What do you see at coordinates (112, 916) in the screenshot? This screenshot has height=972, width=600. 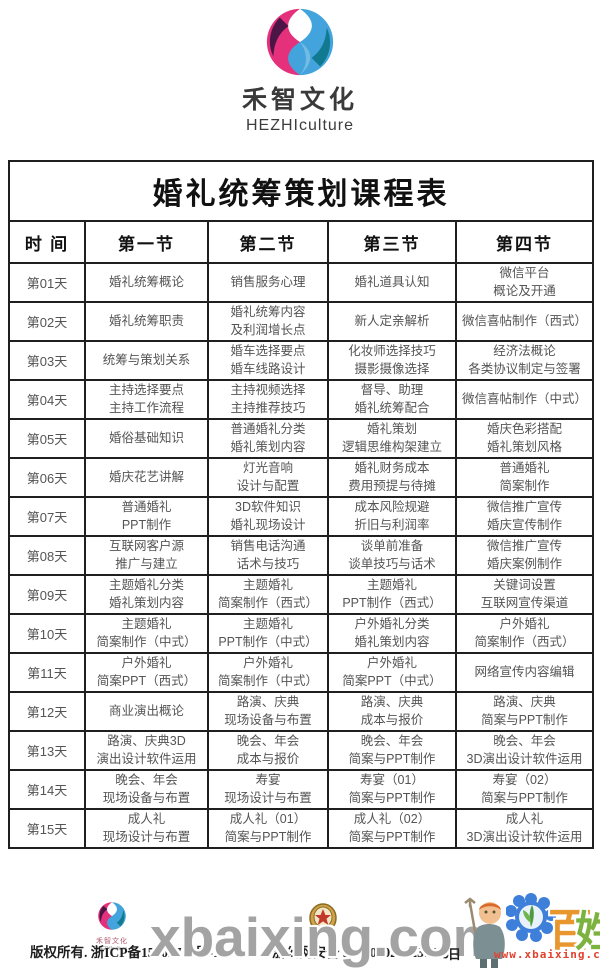 I see `hezhi-logo-small-icon` at bounding box center [112, 916].